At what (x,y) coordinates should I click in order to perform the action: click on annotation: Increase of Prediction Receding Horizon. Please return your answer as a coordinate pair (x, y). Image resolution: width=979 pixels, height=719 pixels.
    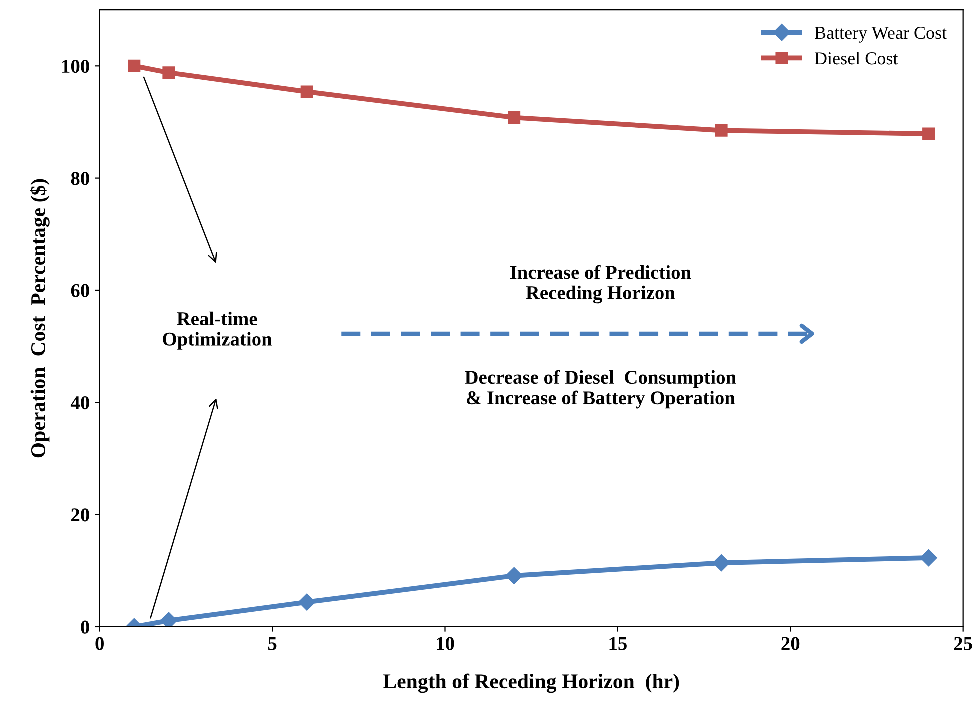
    Looking at the image, I should click on (601, 284).